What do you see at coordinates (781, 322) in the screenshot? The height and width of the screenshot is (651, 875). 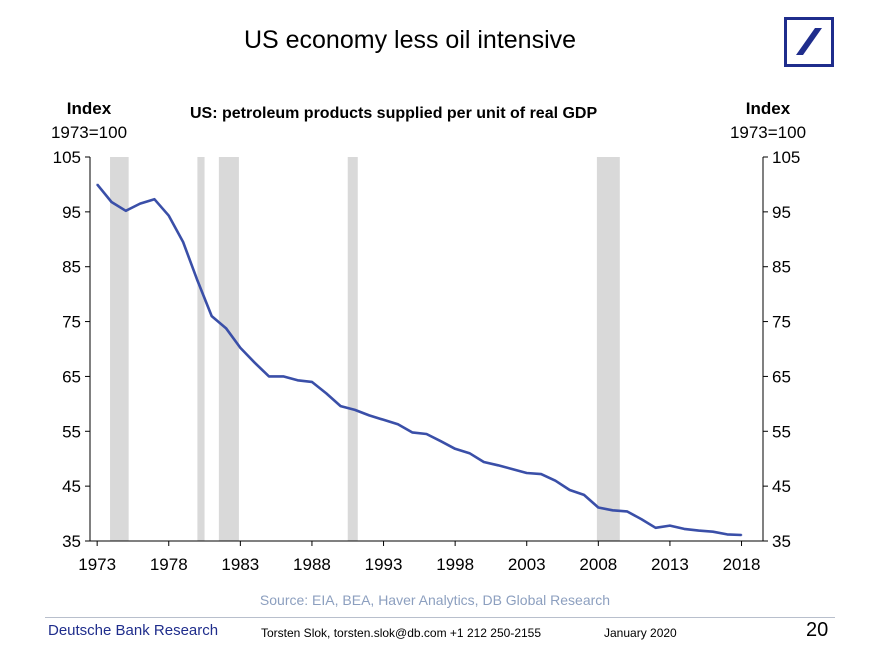 I see `right-y-tick-label: 75` at bounding box center [781, 322].